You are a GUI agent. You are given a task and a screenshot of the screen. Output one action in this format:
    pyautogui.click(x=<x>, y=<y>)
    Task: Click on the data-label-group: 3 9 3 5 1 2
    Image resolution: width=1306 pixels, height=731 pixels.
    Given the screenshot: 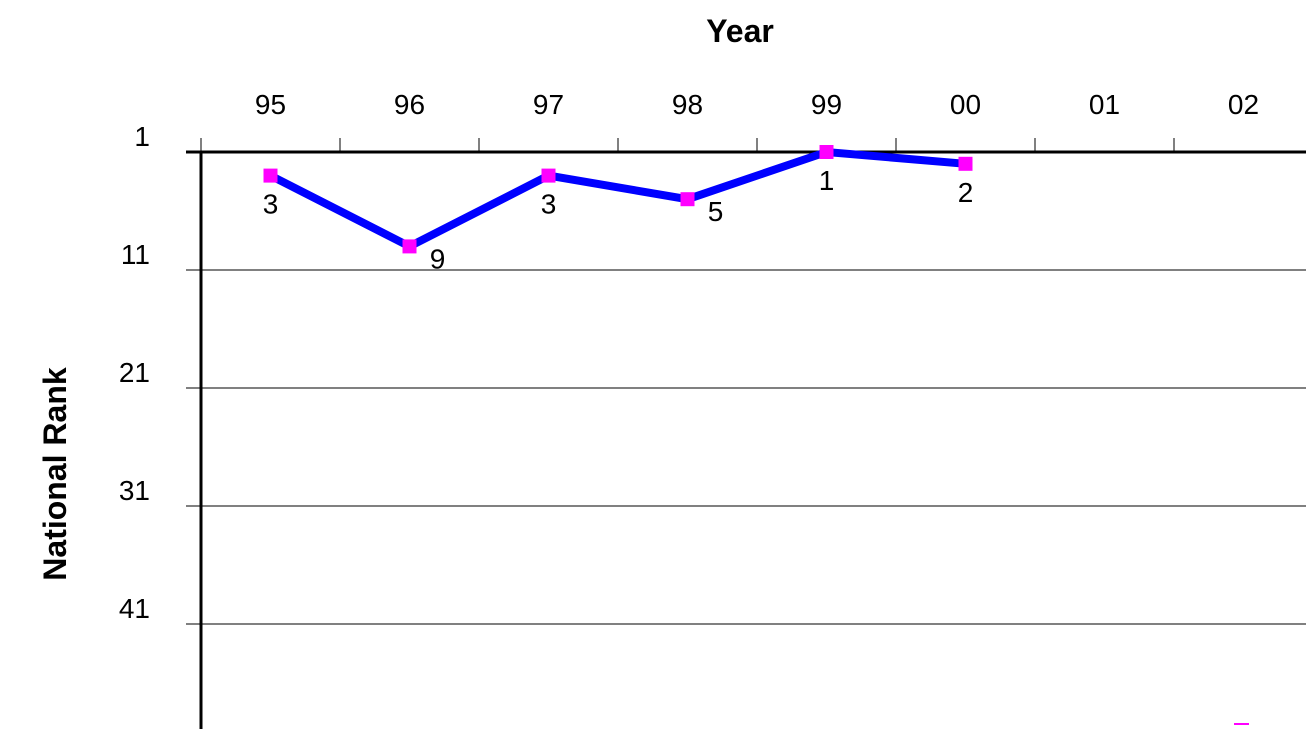 What is the action you would take?
    pyautogui.click(x=618, y=219)
    